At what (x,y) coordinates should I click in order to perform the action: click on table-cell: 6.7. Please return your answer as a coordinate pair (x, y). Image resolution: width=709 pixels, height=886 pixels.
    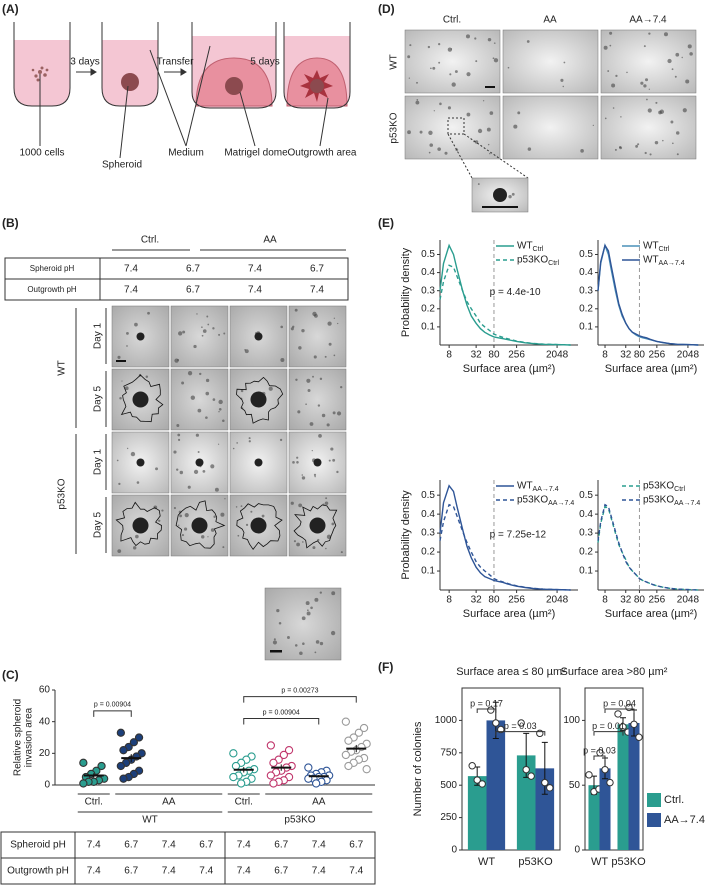
    Looking at the image, I should click on (281, 845).